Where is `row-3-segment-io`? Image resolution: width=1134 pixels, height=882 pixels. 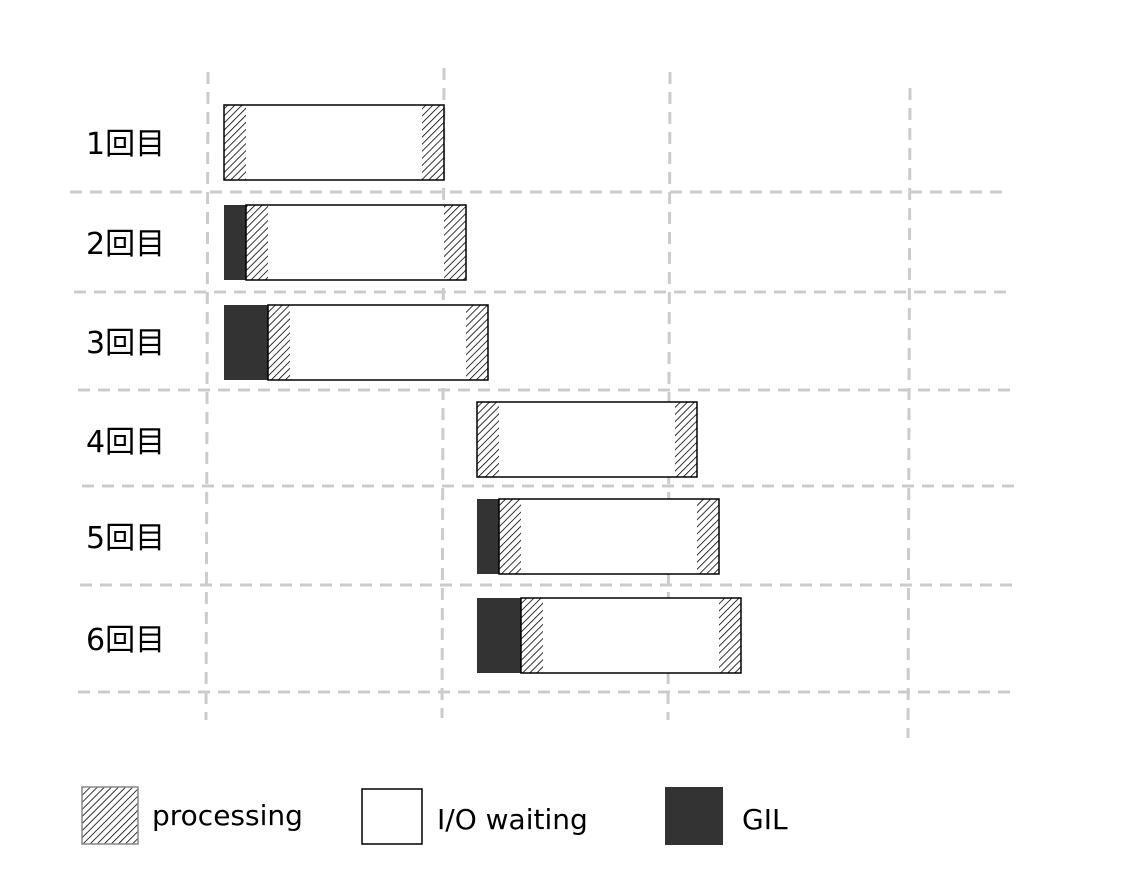
row-3-segment-io is located at coordinates (378, 342).